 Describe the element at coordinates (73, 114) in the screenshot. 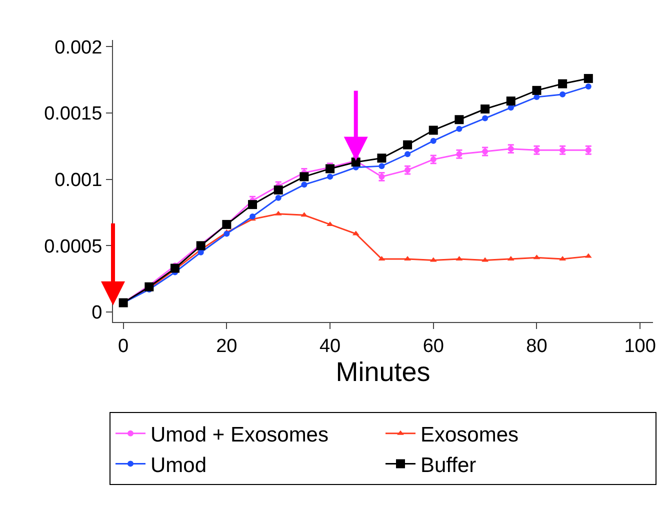

I see `y-tick-label: 0.0015` at that location.